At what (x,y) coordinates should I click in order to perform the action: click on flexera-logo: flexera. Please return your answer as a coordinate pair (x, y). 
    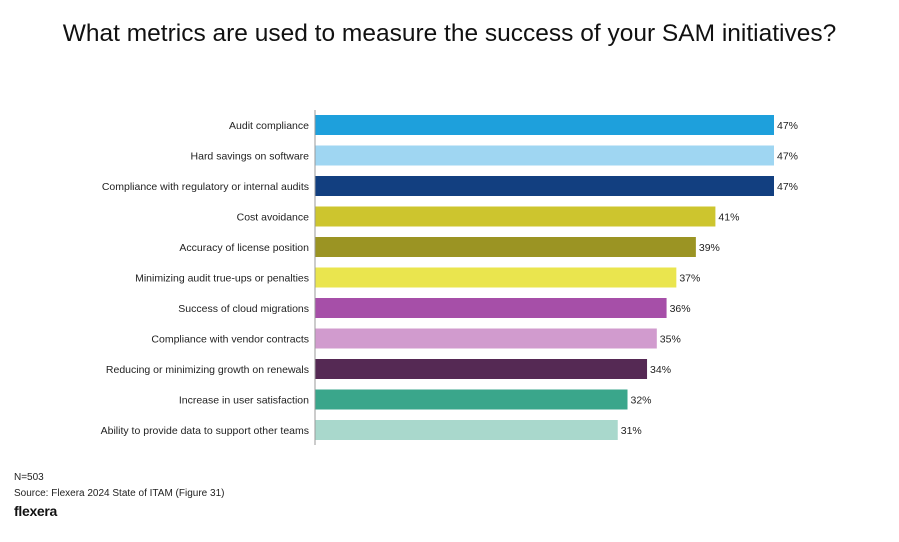
    Looking at the image, I should click on (36, 511).